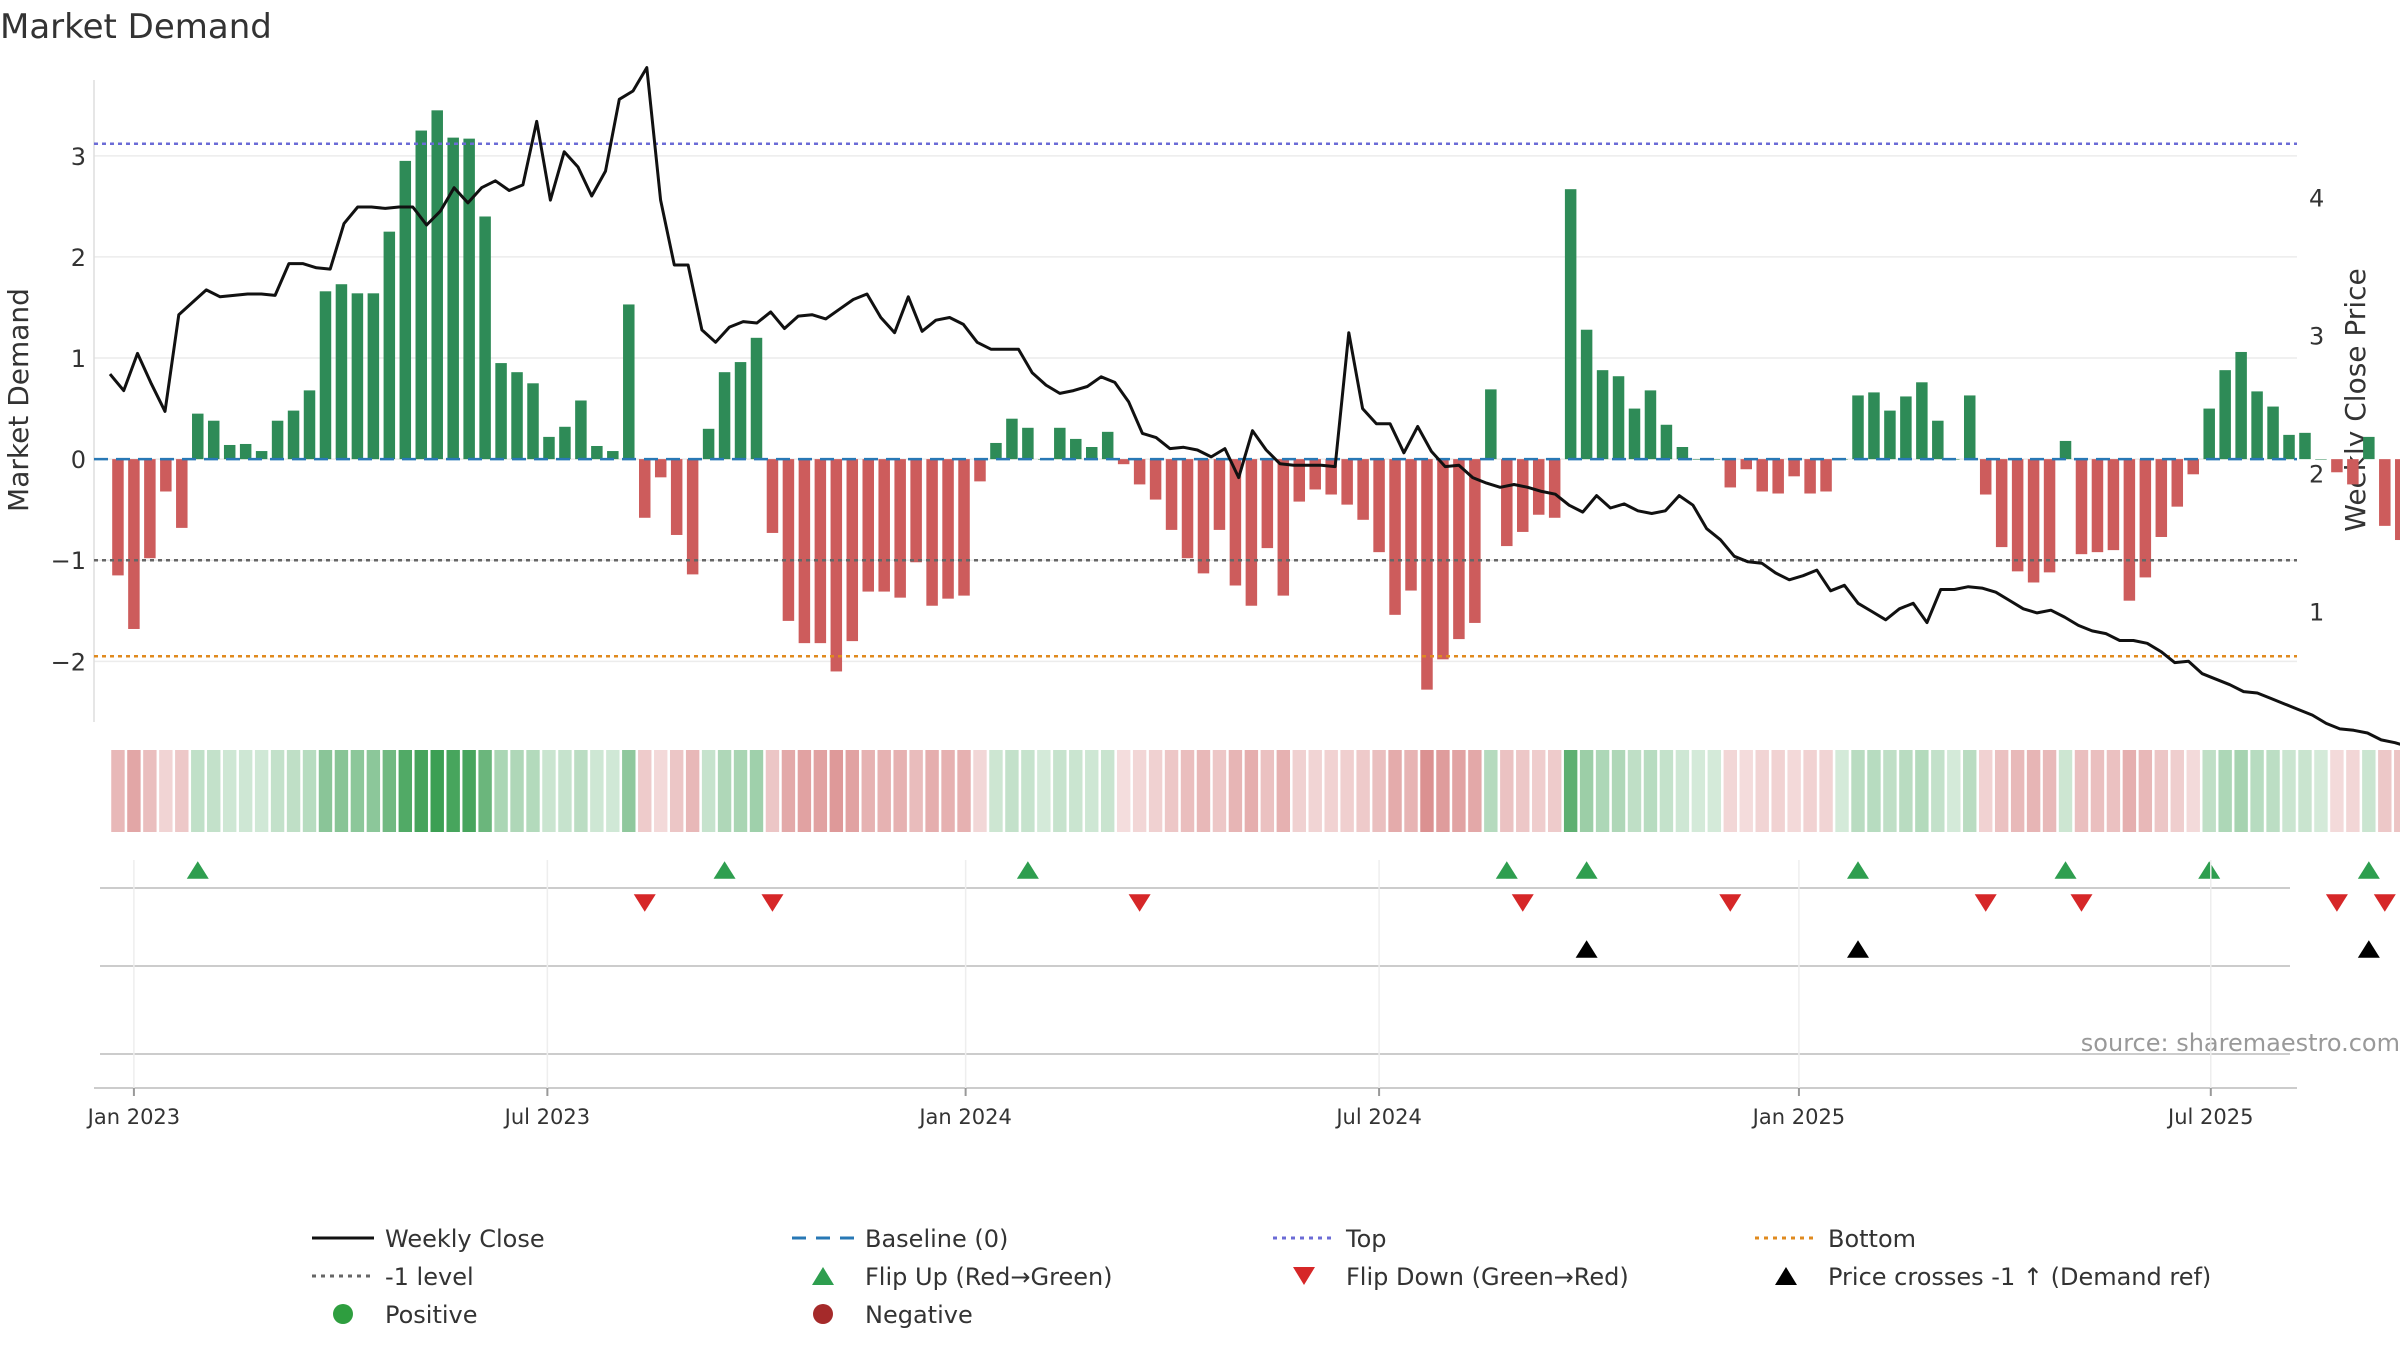  I want to click on legend-label: Top, so click(1366, 1239).